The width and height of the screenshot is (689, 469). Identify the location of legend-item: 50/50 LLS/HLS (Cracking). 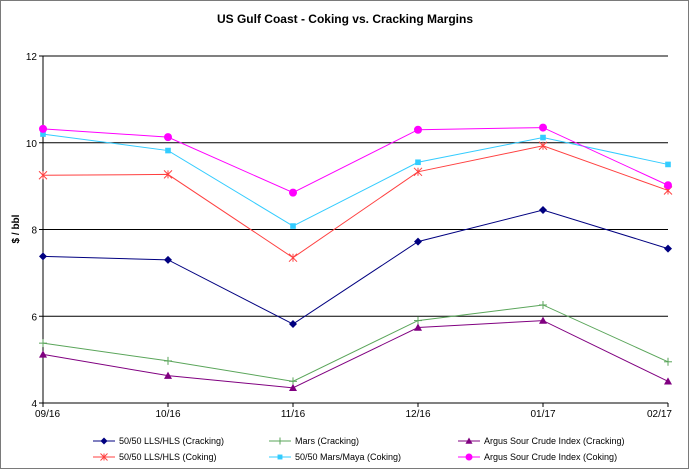
(158, 441).